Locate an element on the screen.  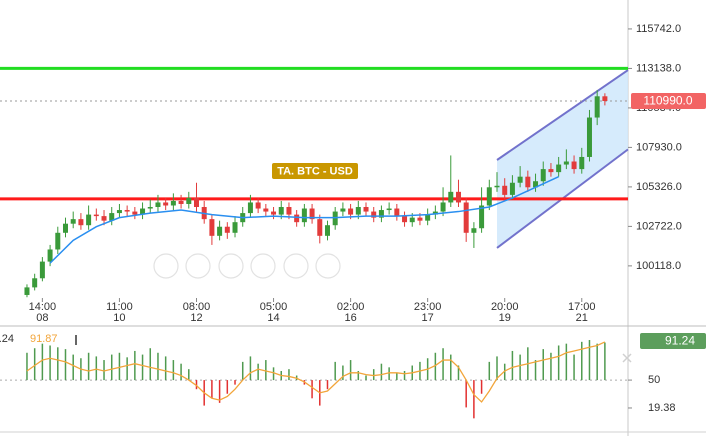
current-price-box is located at coordinates (668, 101).